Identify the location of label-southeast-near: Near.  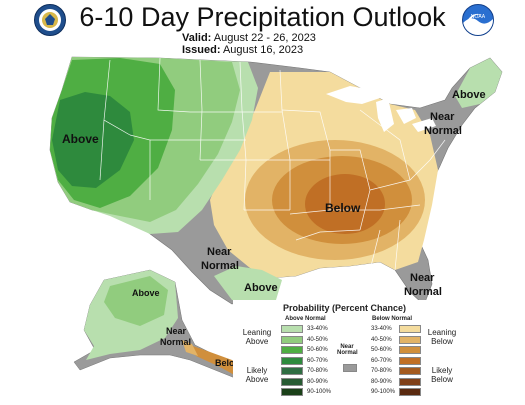
(422, 278).